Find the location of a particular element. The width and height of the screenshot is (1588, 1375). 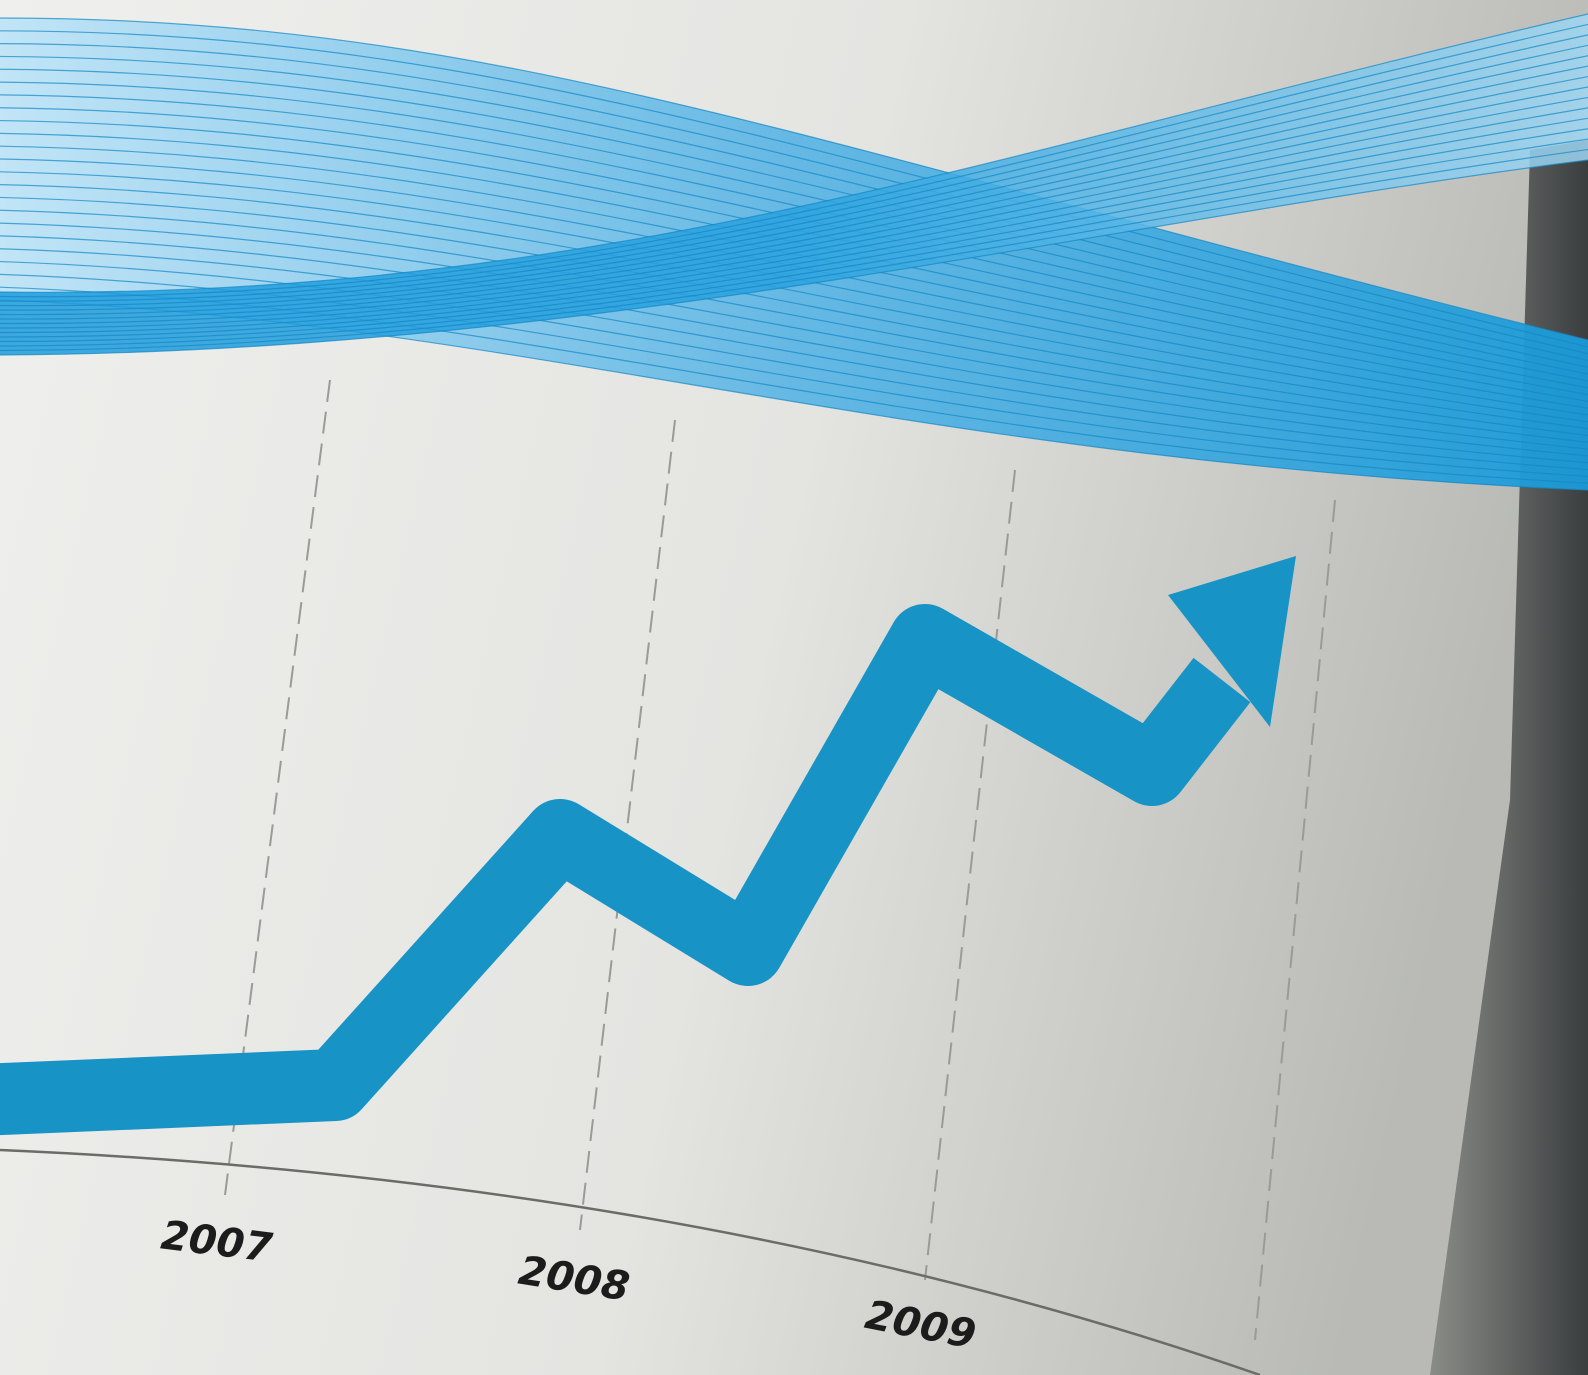

axis-line is located at coordinates (630, 1261).